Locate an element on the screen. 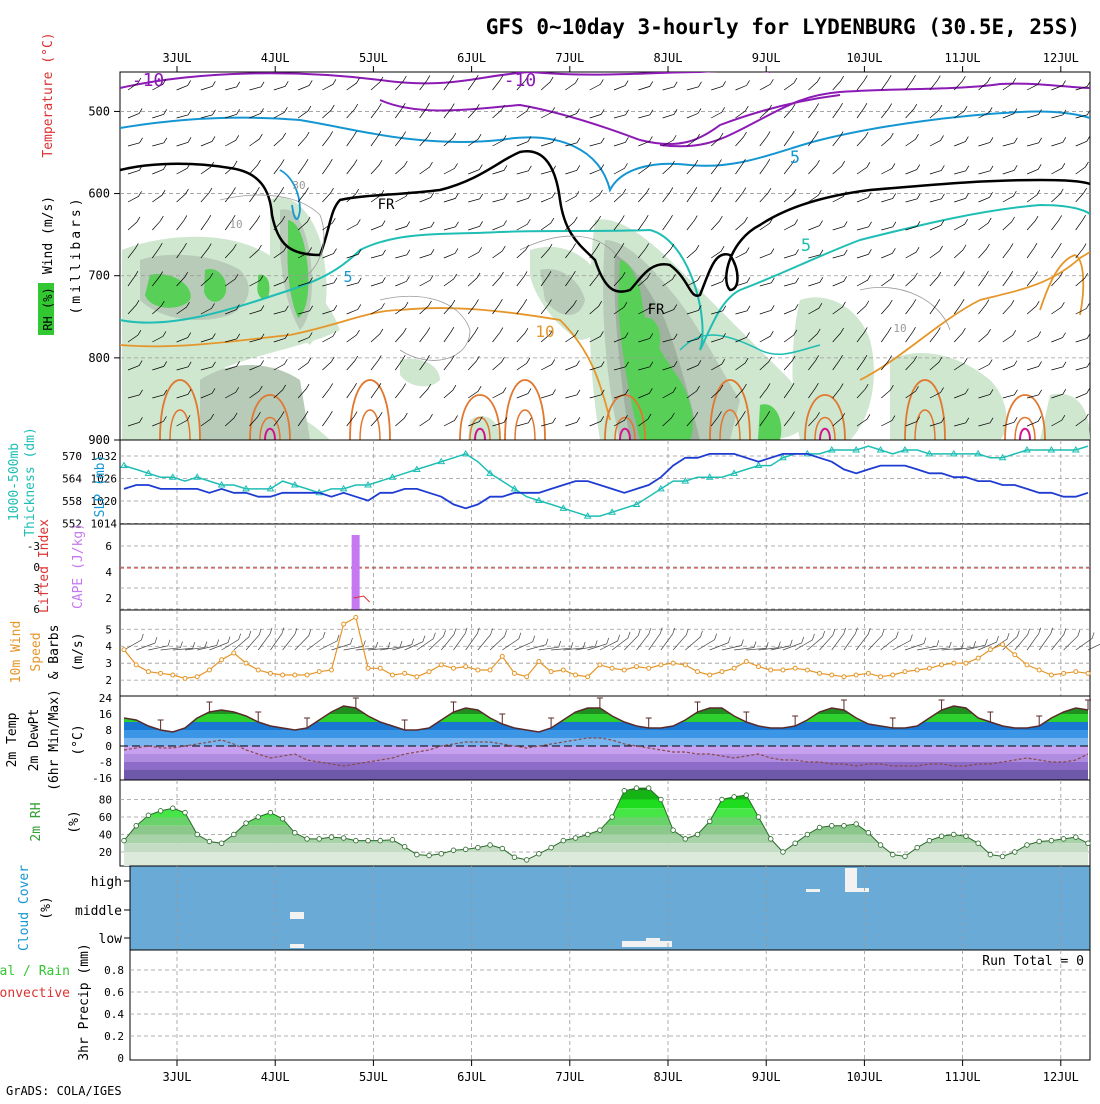 This screenshot has height=1104, width=1100. precip-tick-label: 0.6 is located at coordinates (114, 992).